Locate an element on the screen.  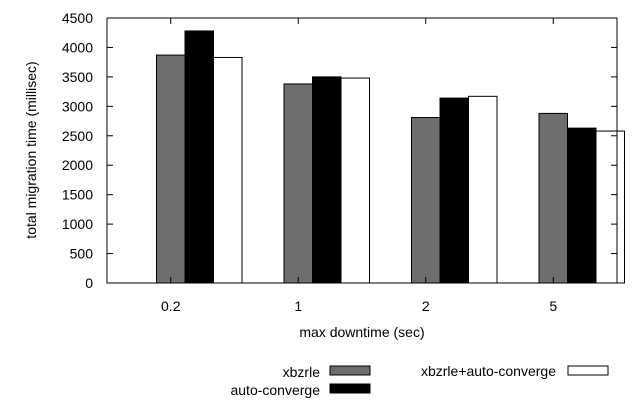
y-tick-label: 500 is located at coordinates (82, 254).